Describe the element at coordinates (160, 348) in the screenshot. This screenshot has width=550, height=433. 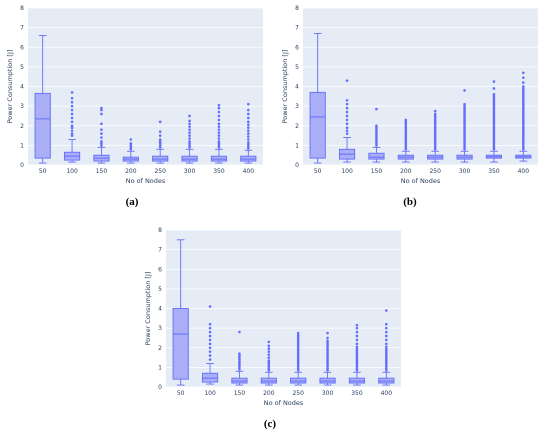
I see `y-tick-label: 2` at that location.